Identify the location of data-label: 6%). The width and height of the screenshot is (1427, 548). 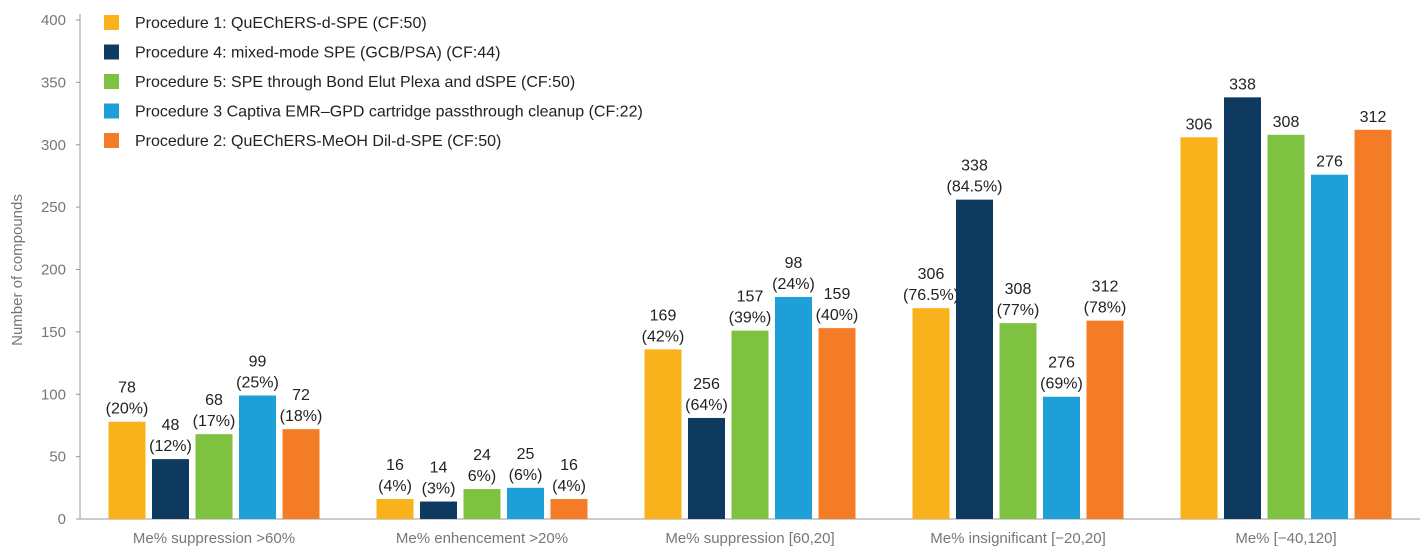
(482, 476).